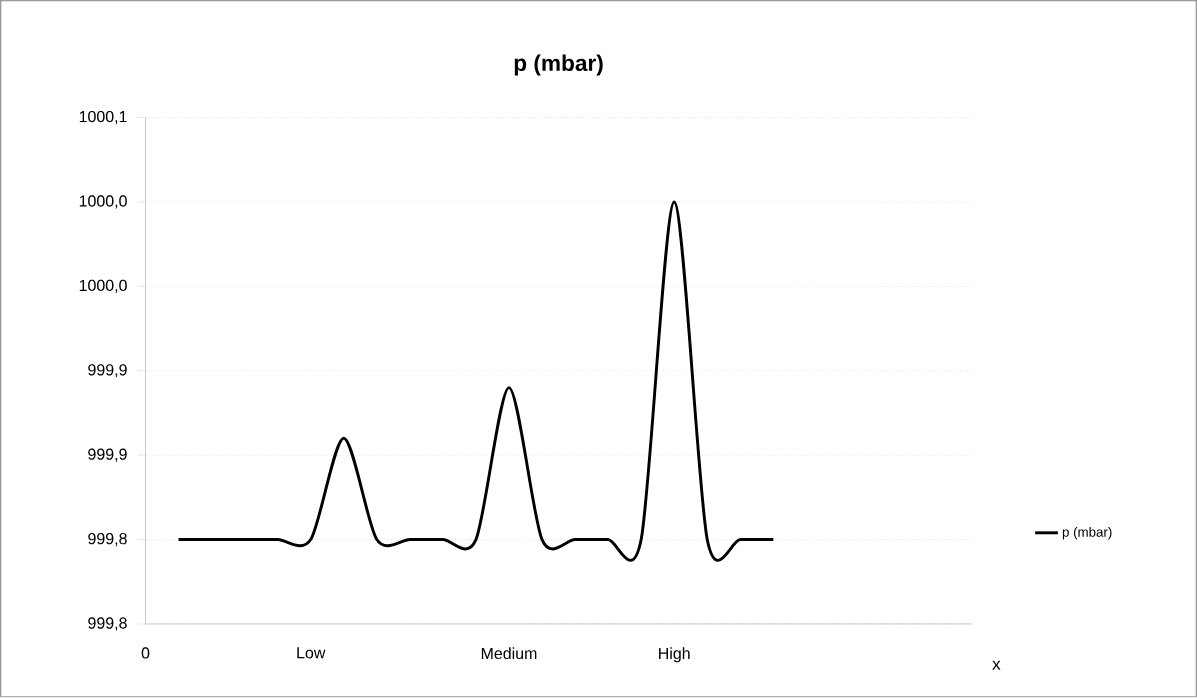 This screenshot has width=1197, height=698. Describe the element at coordinates (674, 655) in the screenshot. I see `x-tick-label: High` at that location.